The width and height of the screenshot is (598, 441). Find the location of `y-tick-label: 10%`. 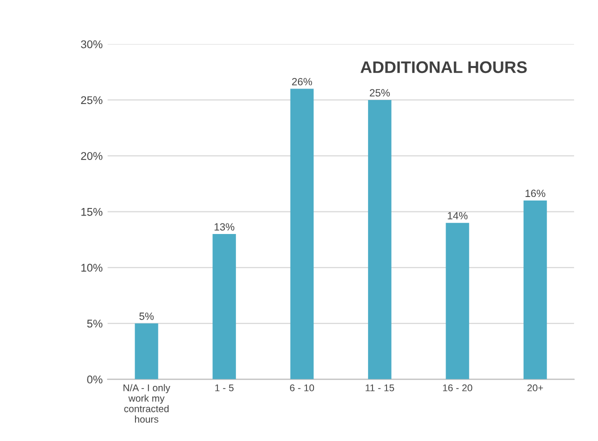

y-tick-label: 10% is located at coordinates (91, 268).